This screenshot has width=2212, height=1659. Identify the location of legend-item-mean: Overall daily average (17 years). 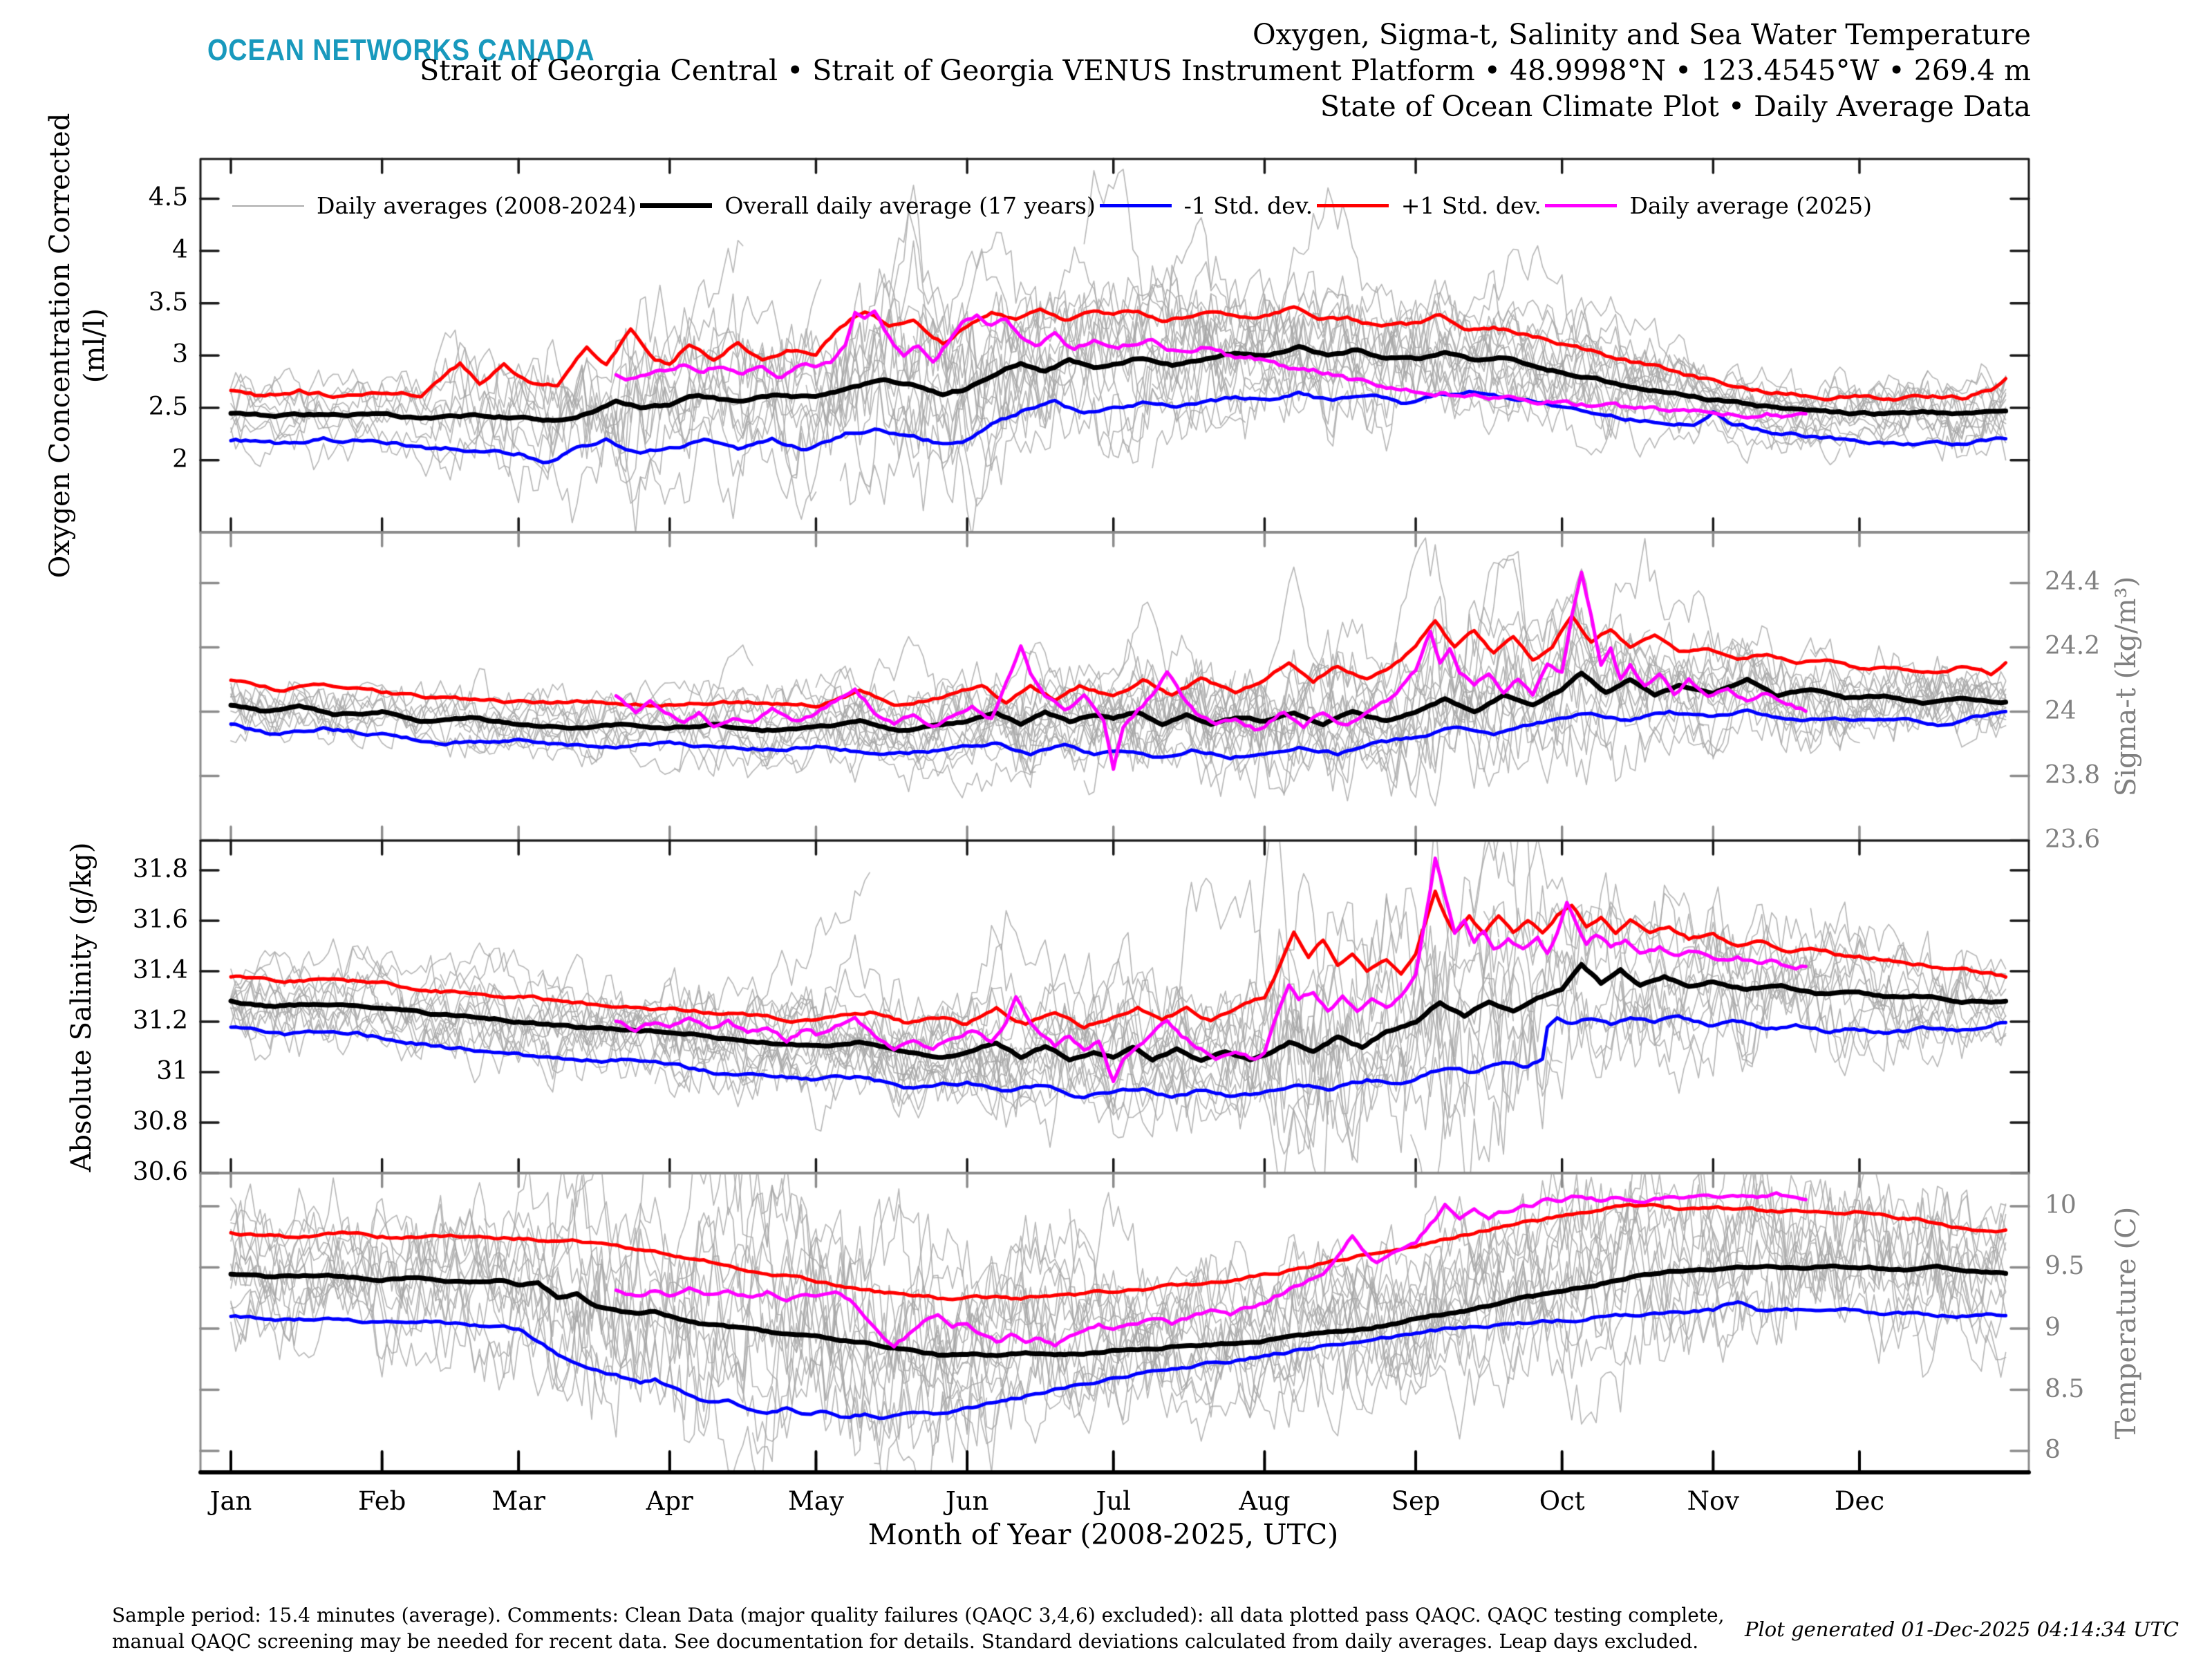
(868, 205).